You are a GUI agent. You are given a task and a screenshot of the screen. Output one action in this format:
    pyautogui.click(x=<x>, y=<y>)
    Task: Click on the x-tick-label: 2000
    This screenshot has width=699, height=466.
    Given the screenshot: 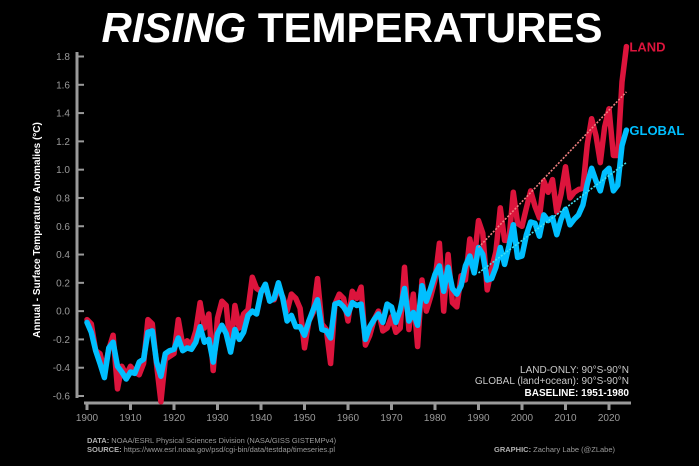 What is the action you would take?
    pyautogui.click(x=522, y=418)
    